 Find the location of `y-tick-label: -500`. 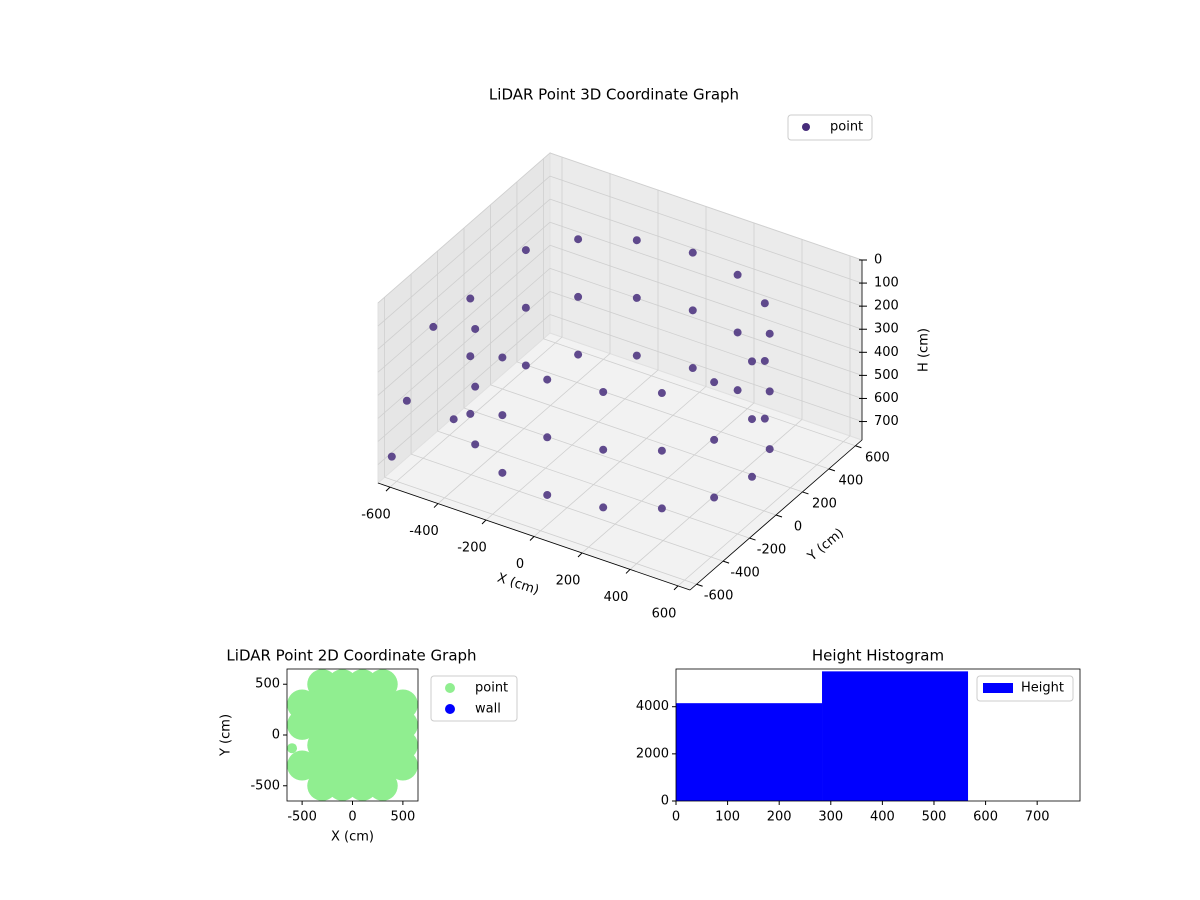

y-tick-label: -500 is located at coordinates (265, 785).